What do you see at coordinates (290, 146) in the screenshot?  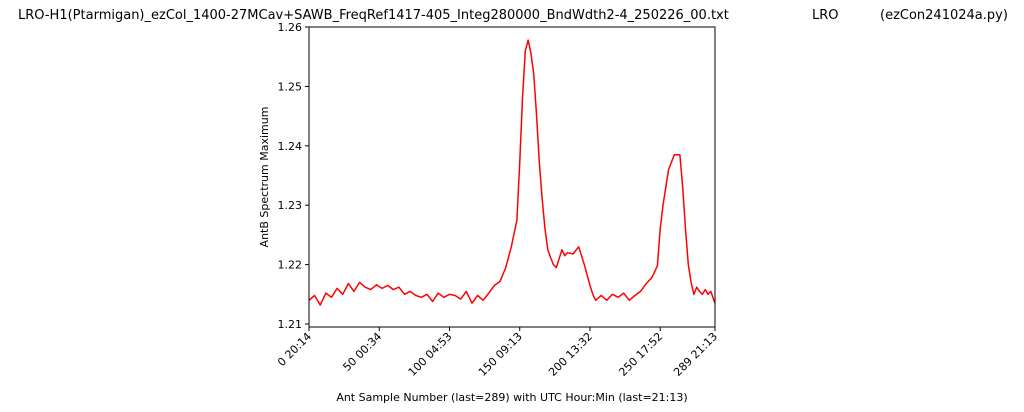 I see `y-tick-label: 1.24` at bounding box center [290, 146].